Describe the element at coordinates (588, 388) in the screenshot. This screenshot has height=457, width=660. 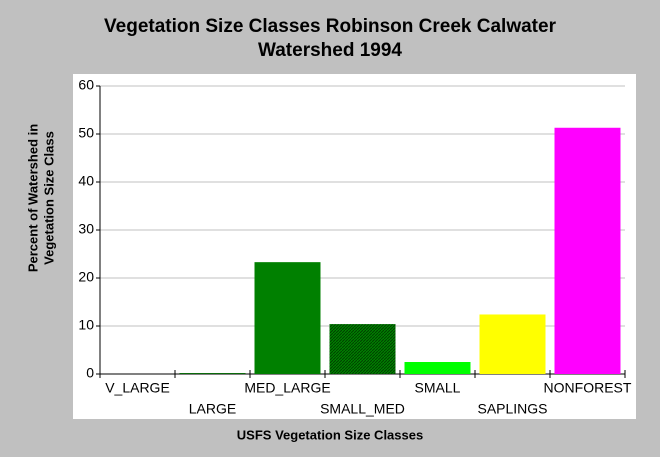
I see `x-tick-label: NONFOREST` at that location.